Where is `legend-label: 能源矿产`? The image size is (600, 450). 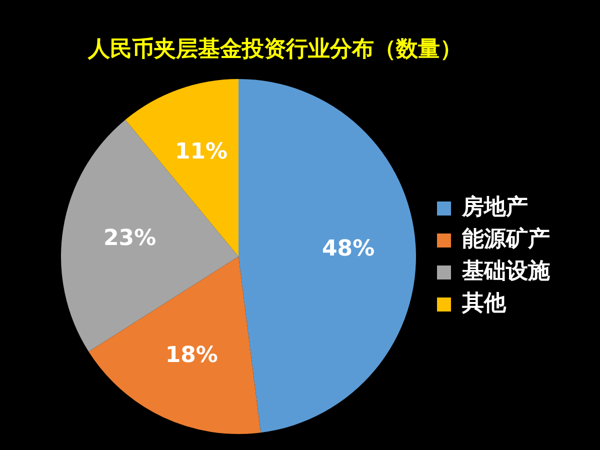
legend-label: 能源矿产 is located at coordinates (506, 239).